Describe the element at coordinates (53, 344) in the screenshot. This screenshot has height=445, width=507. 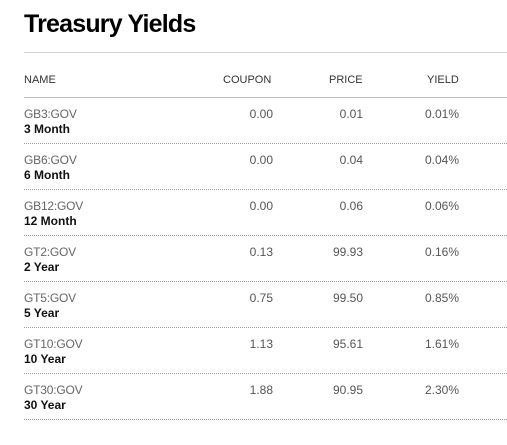
I see `ticker-link: GT10:GOV` at that location.